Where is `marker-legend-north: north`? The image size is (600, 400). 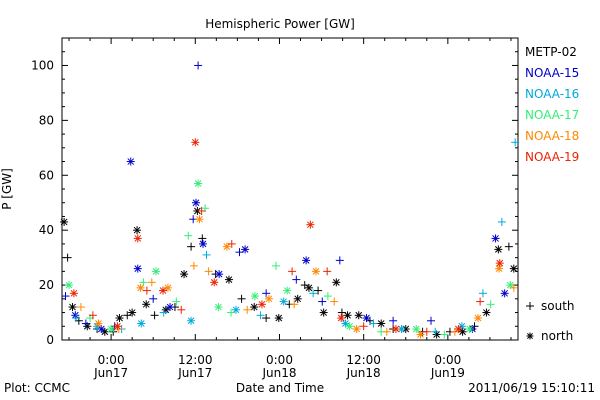 marker-legend-north: north is located at coordinates (549, 336).